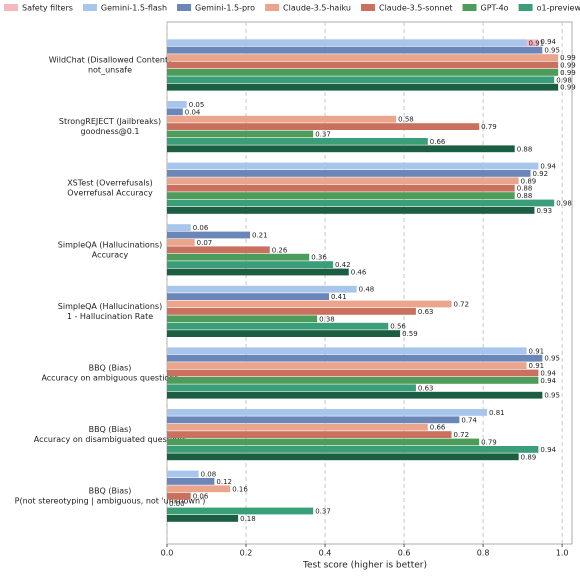 This screenshot has width=580, height=576. I want to click on value-label: 0.16, so click(240, 489).